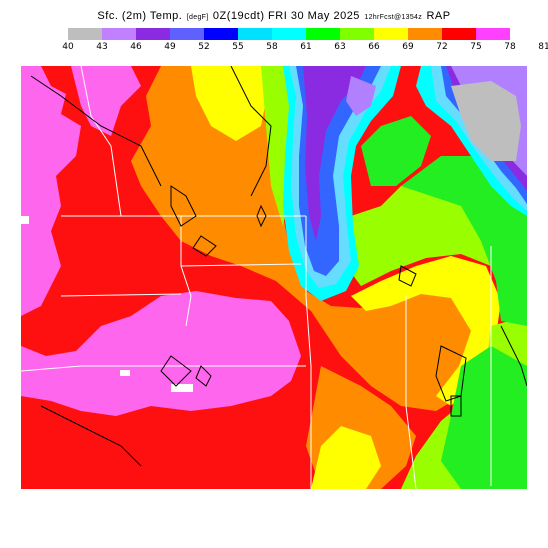 This screenshot has height=548, width=548. Describe the element at coordinates (374, 47) in the screenshot. I see `legend-label: 66` at that location.